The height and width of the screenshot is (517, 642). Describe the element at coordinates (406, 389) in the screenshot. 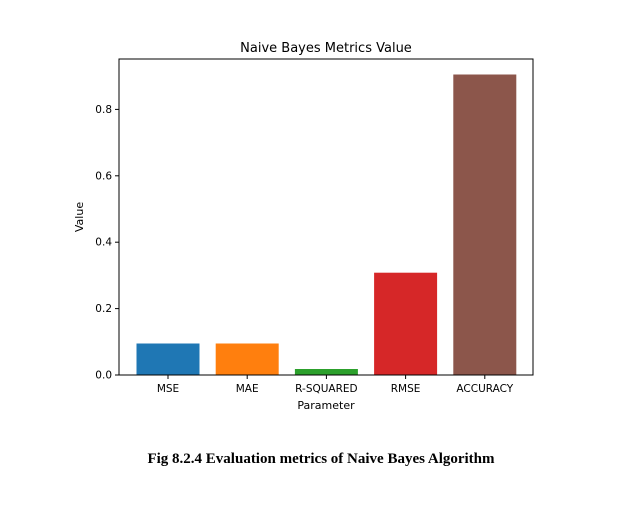

I see `x-tick-label: RMSE` at that location.